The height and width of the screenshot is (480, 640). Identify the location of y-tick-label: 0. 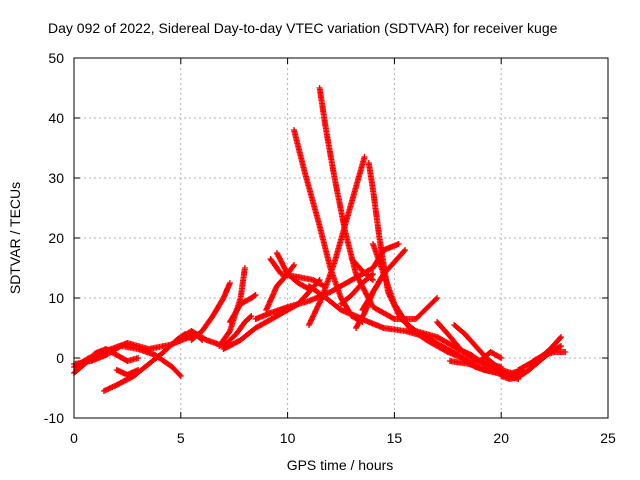
(60, 358).